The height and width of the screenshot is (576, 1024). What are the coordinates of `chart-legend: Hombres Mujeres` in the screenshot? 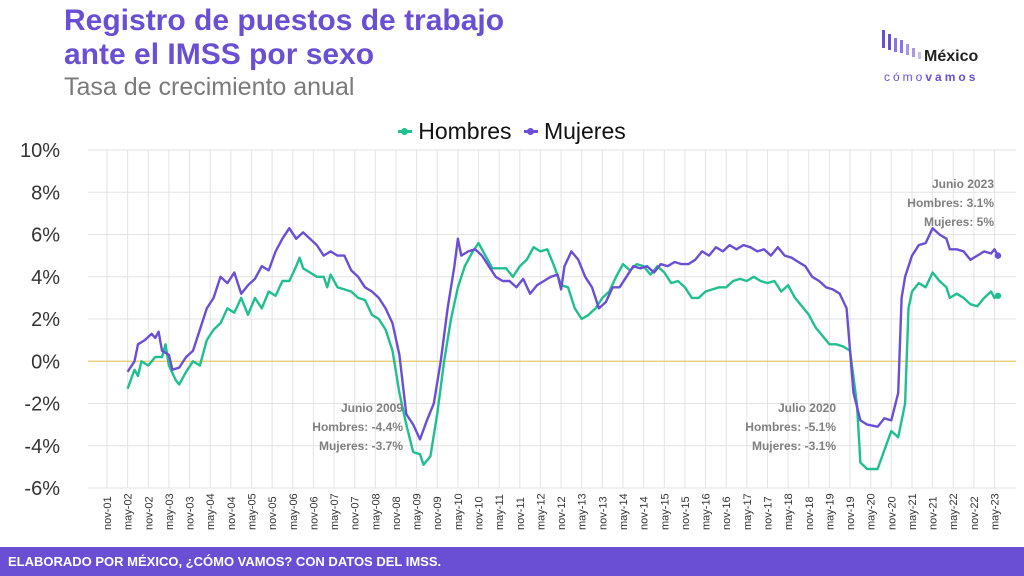 It's located at (512, 128).